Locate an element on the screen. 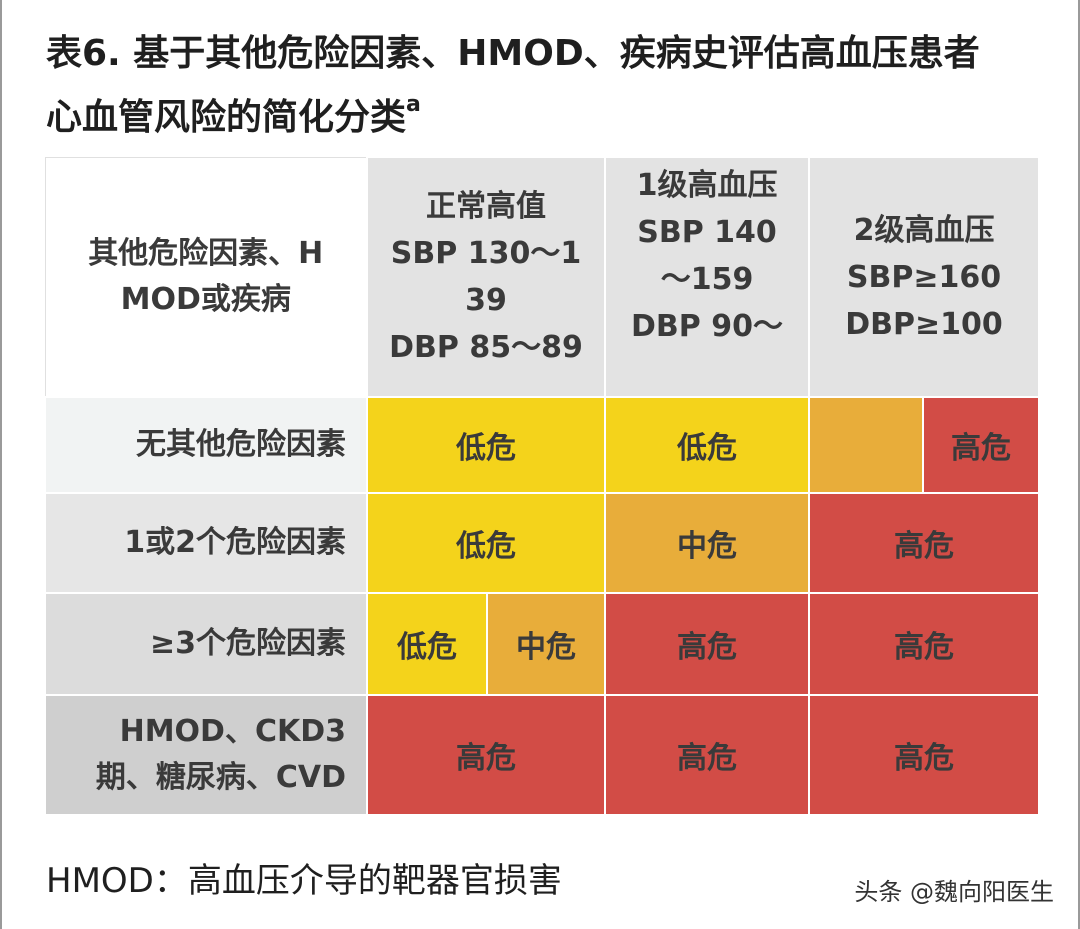  header-grade-1: 1级高血压 SBP 140 ～159 DBP 90～ is located at coordinates (707, 277).